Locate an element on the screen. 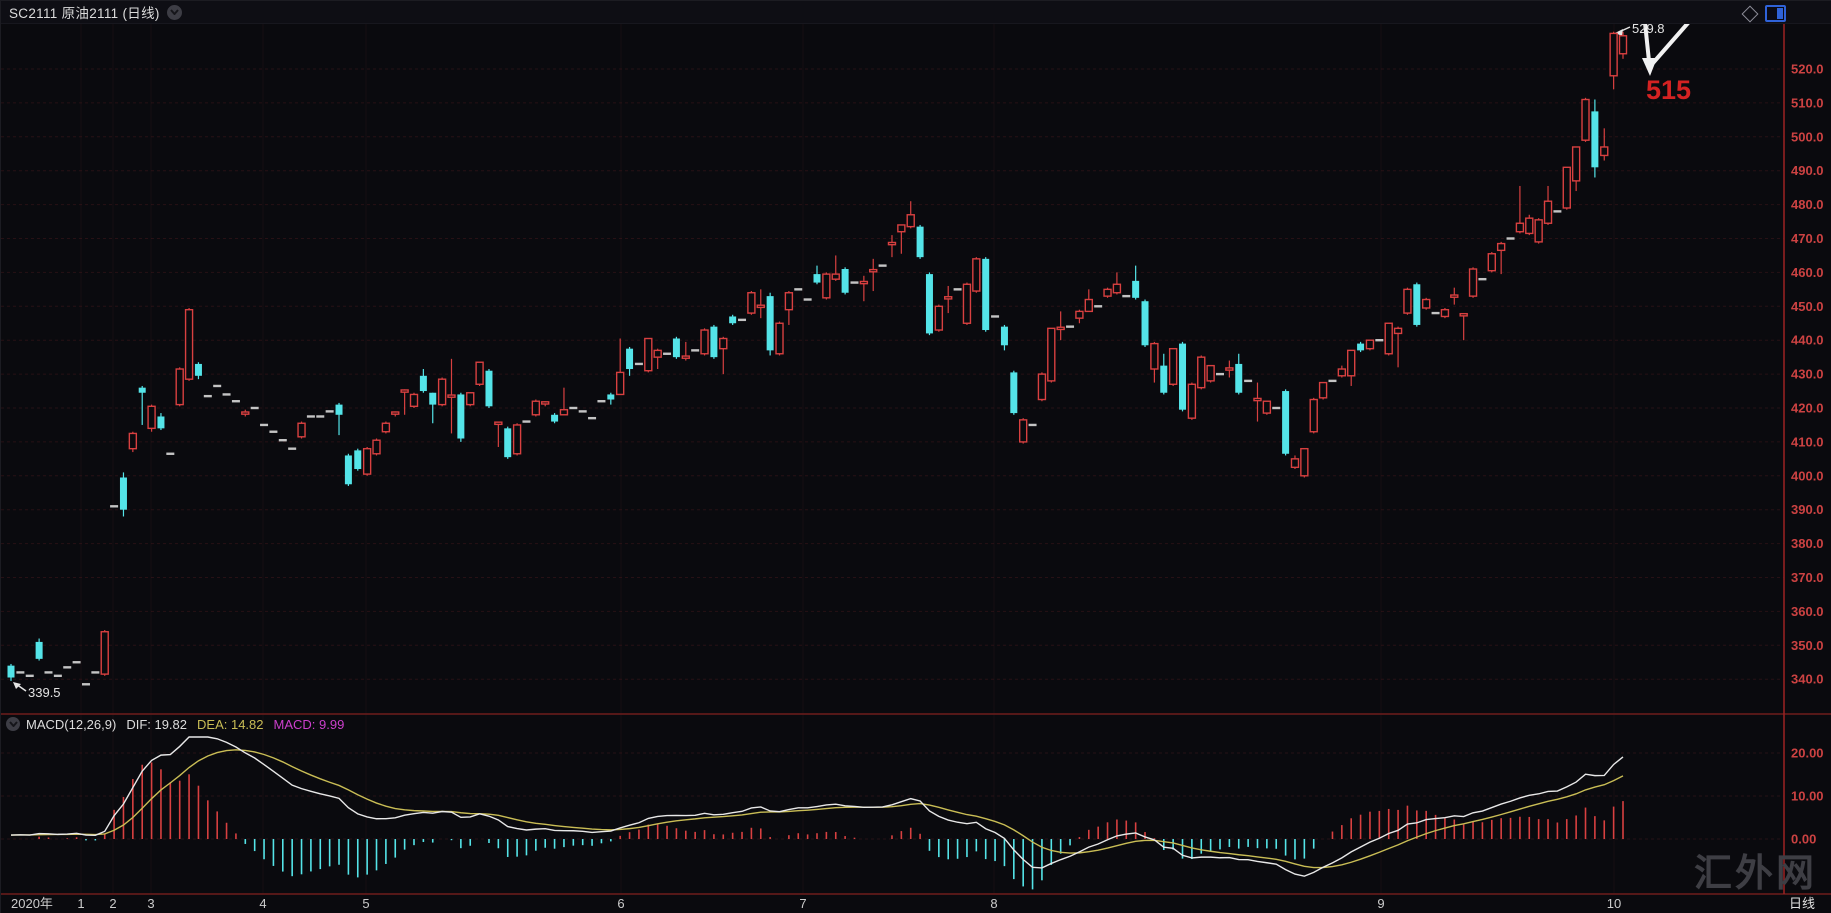 The height and width of the screenshot is (913, 1831). svg-text: 390.0 is located at coordinates (1807, 509).